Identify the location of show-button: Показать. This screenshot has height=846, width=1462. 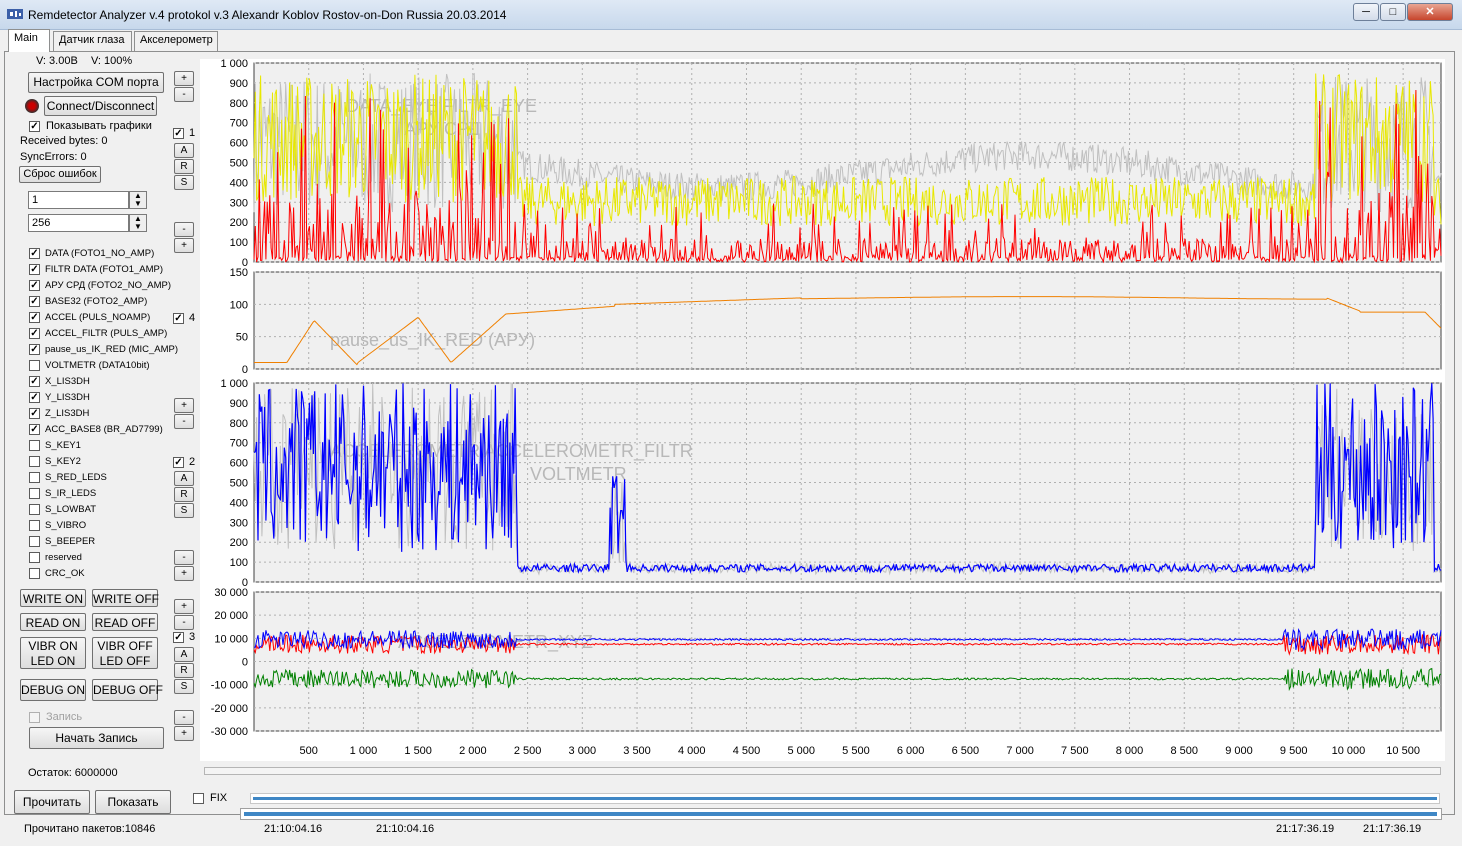
(133, 802).